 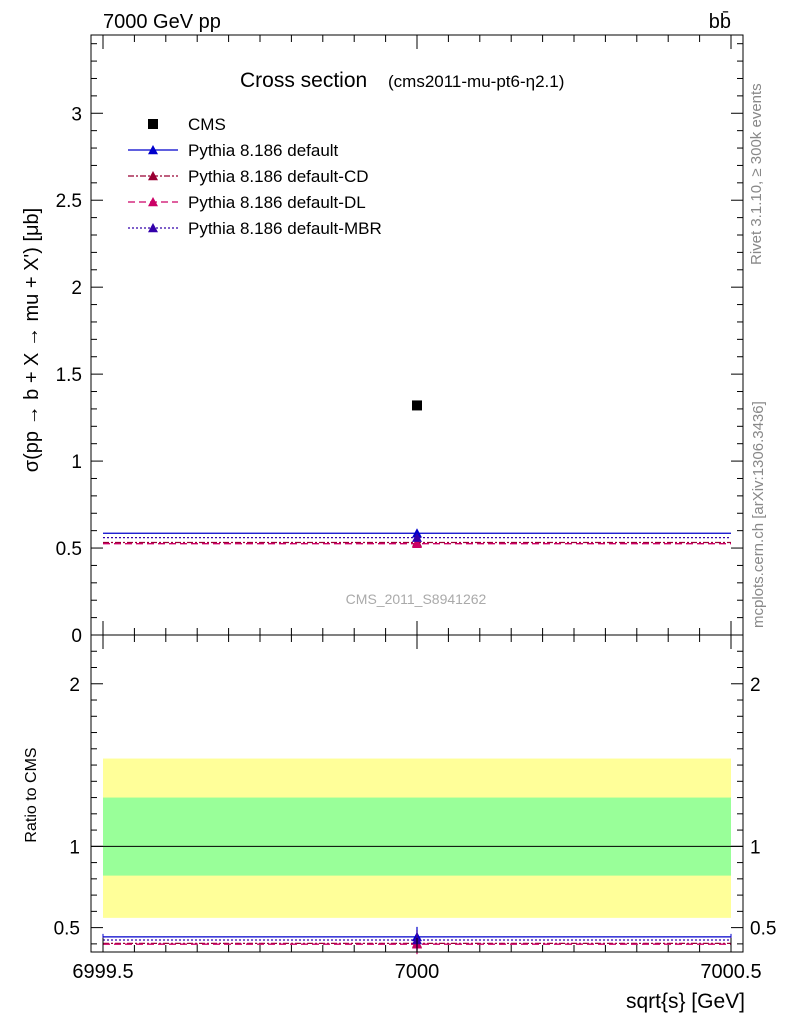 What do you see at coordinates (74, 847) in the screenshot?
I see `ratio-y-tick-label-left: 1` at bounding box center [74, 847].